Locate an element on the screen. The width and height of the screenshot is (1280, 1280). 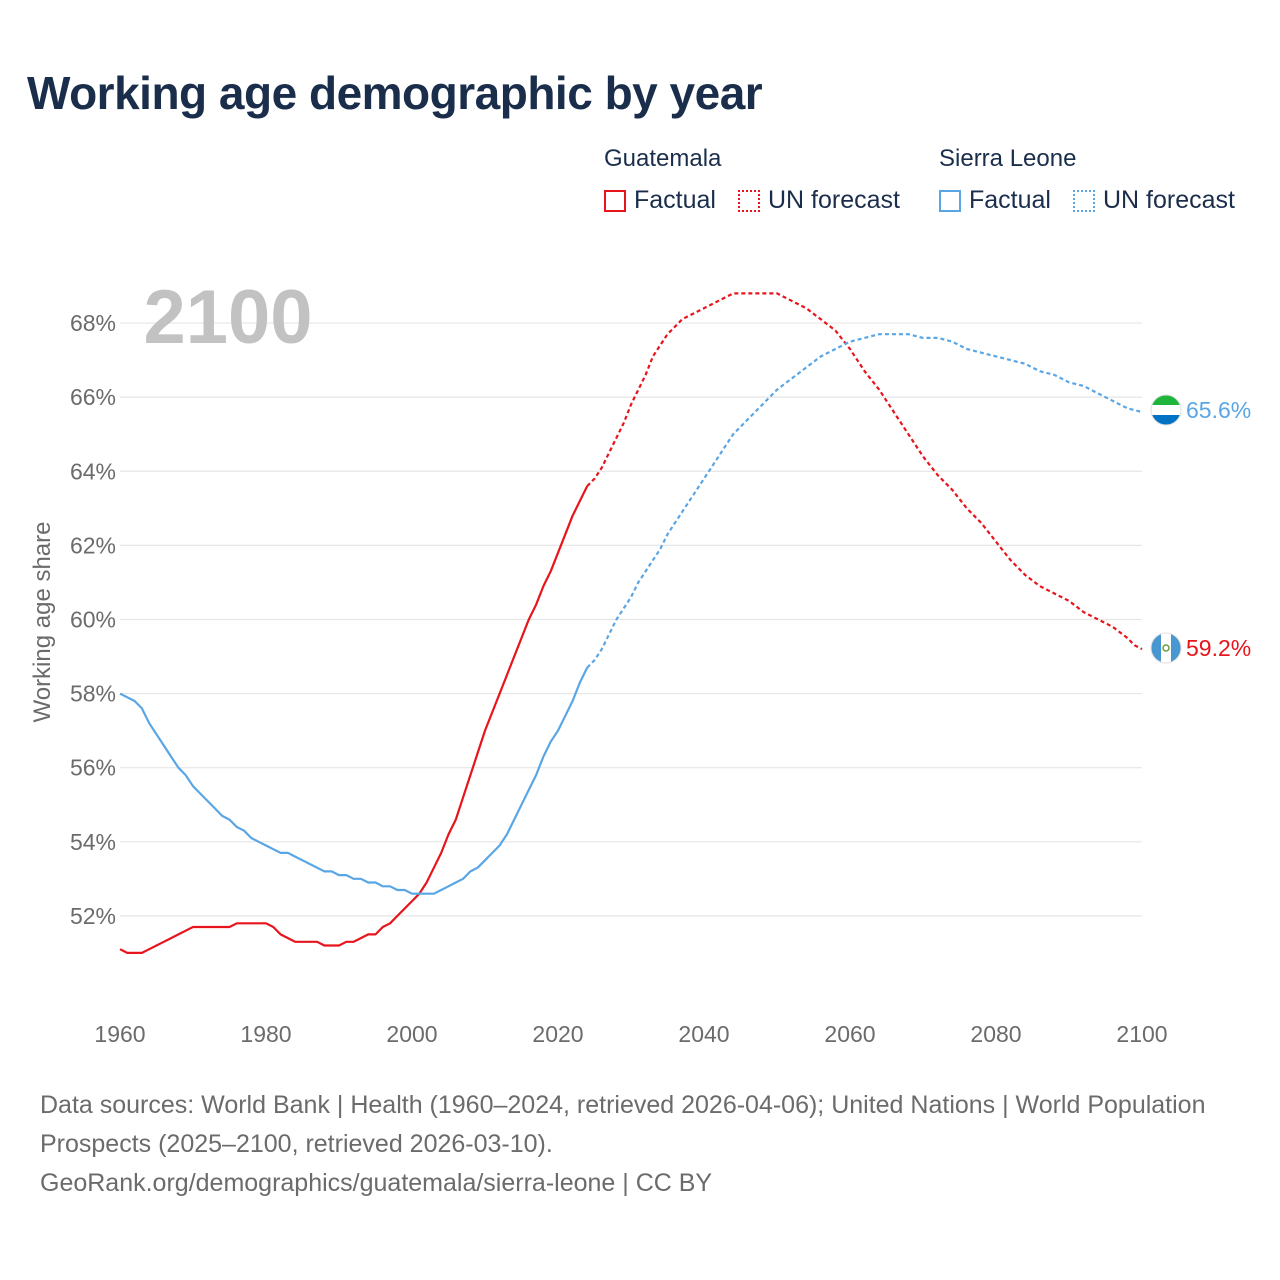
y-axis-title: Working age share is located at coordinates (42, 622).